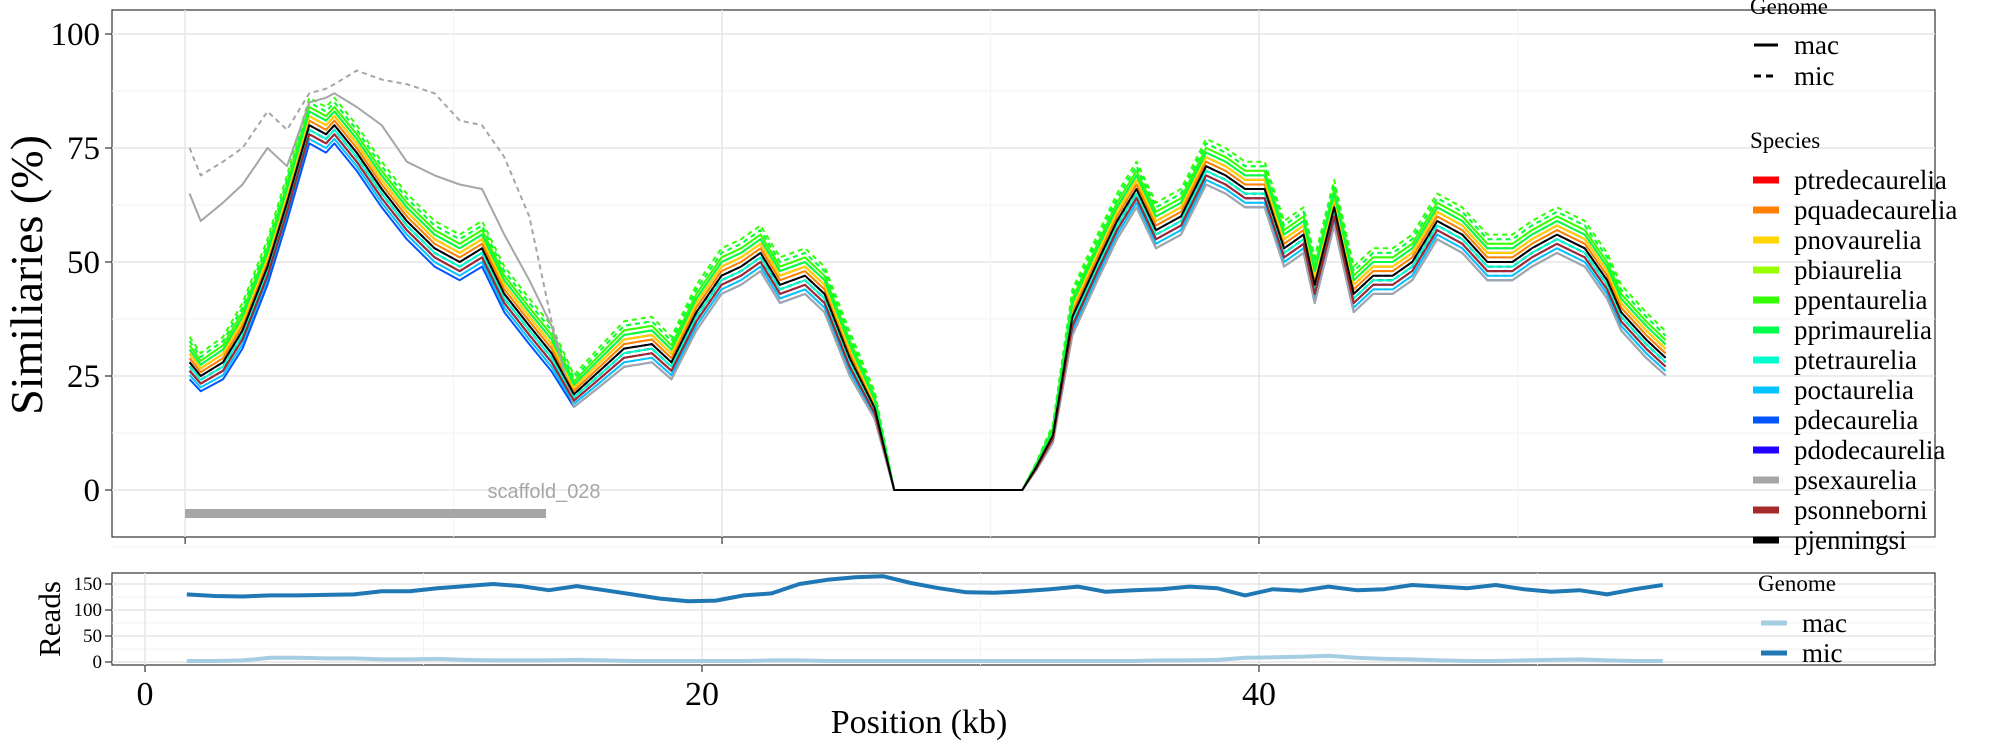 This screenshot has width=2000, height=750. Describe the element at coordinates (1854, 390) in the screenshot. I see `legend-label-poctaurelia: poctaurelia` at that location.